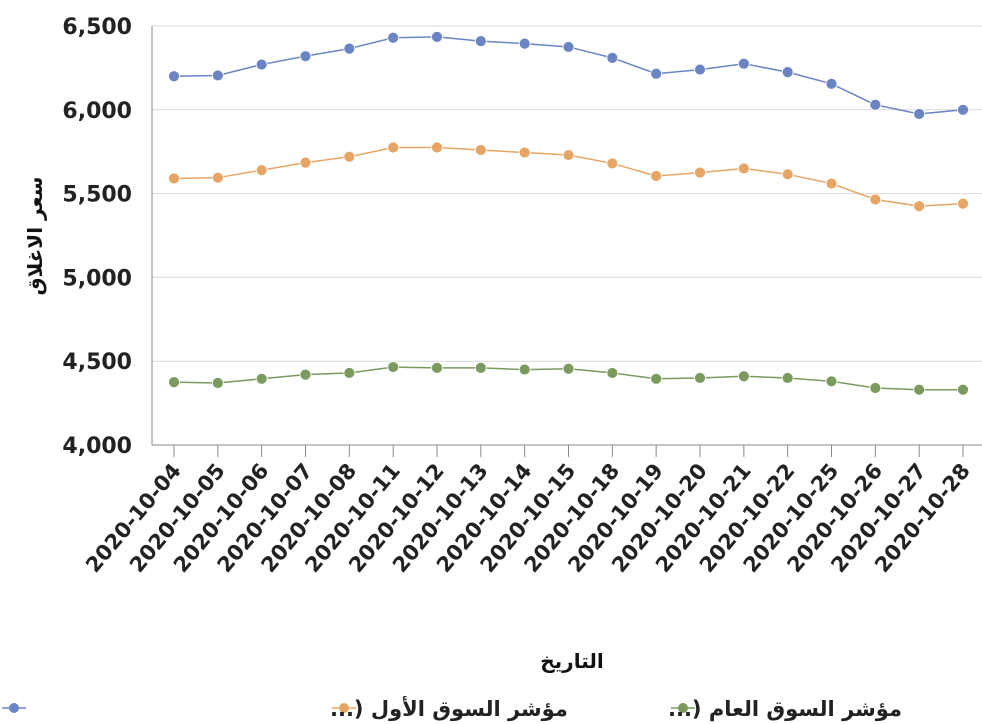  What do you see at coordinates (97, 278) in the screenshot?
I see `y-tick-label: 5,000` at bounding box center [97, 278].